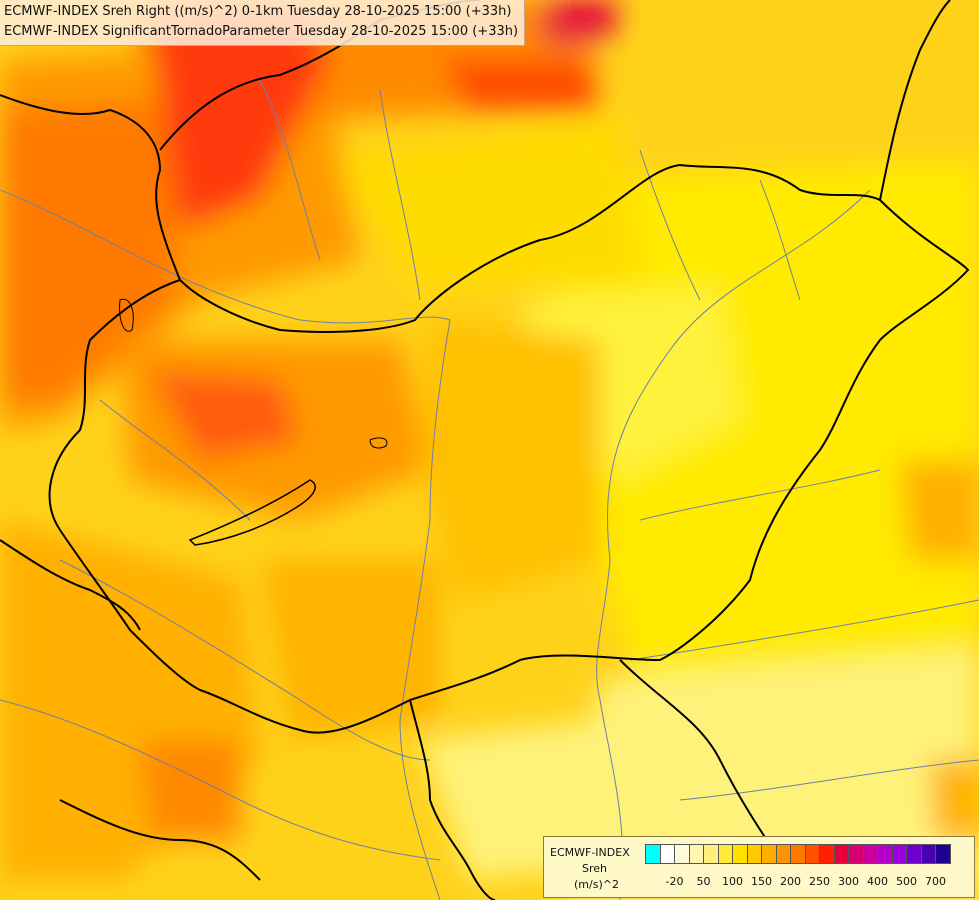  I want to click on river-sajo, so click(670, 225).